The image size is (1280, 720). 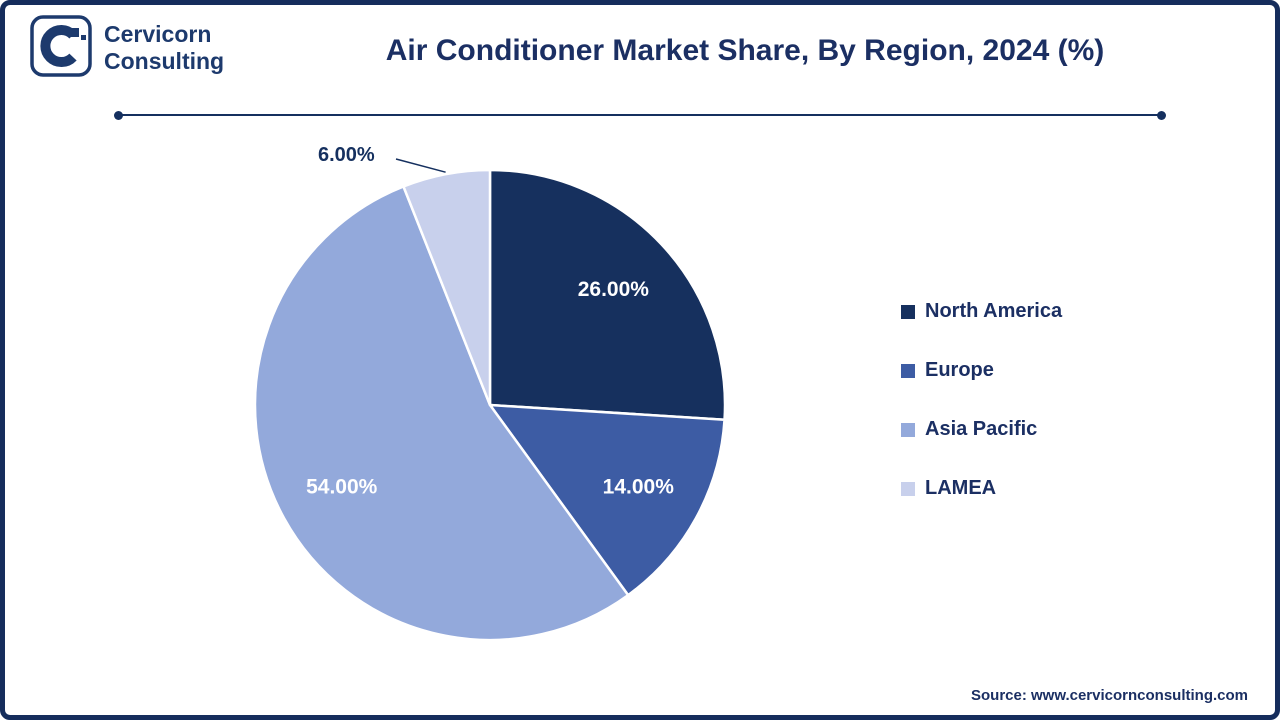 I want to click on pie-label-north-america: 26.00%, so click(x=614, y=289).